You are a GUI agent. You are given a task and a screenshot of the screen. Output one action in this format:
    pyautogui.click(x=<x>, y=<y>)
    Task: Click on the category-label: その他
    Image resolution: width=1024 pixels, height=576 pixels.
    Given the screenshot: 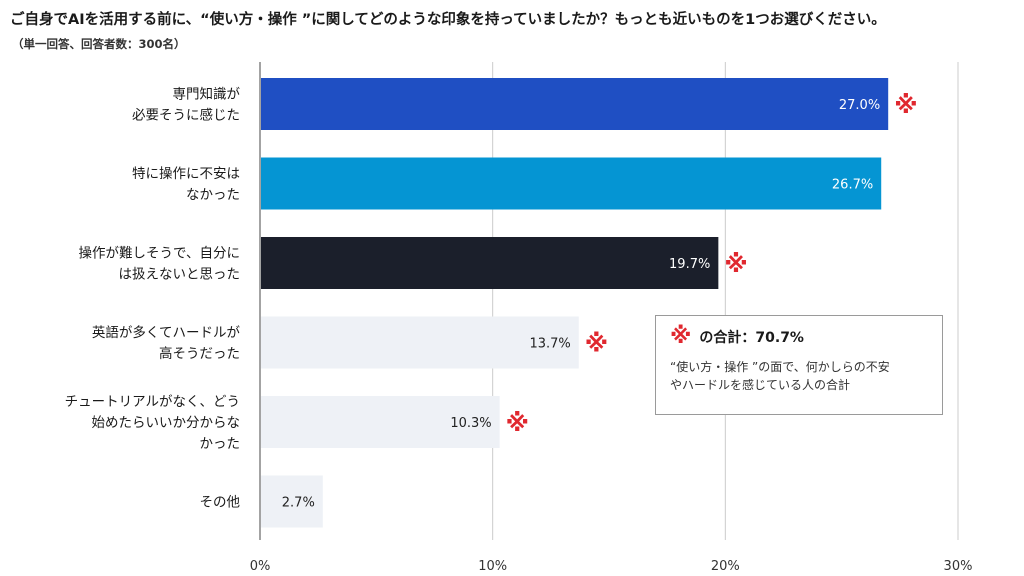 What is the action you would take?
    pyautogui.click(x=220, y=503)
    